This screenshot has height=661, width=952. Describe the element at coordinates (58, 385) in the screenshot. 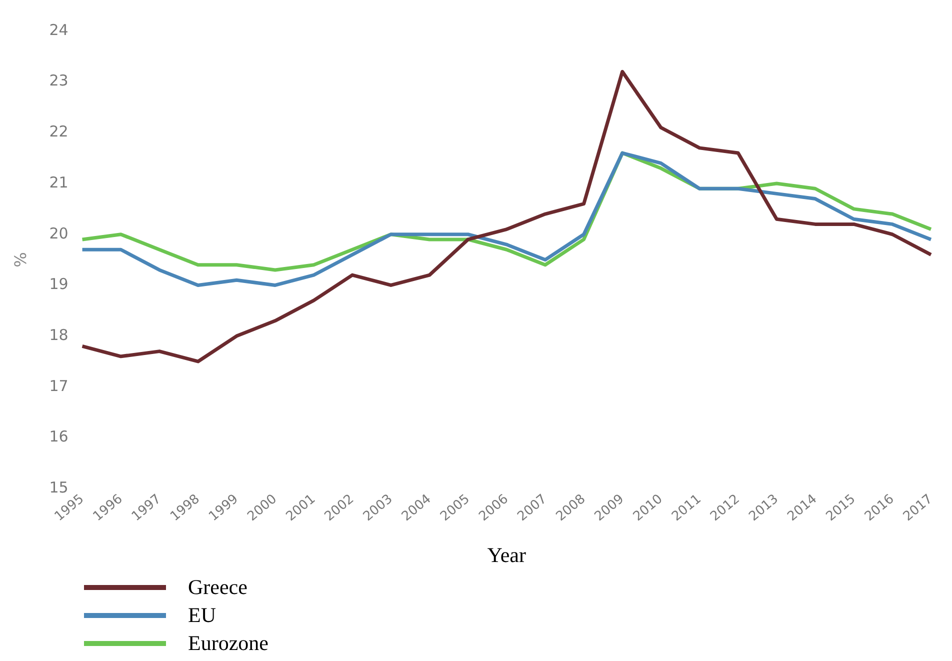

I see `y-tick-label: 17` at that location.